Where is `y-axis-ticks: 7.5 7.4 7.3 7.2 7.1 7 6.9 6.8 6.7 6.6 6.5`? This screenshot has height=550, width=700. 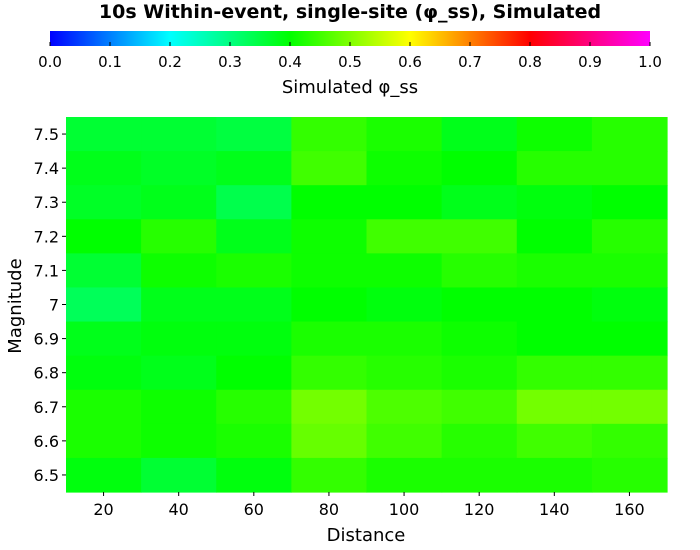 y-axis-ticks: 7.5 7.4 7.3 7.2 7.1 7 6.9 6.8 6.7 6.6 6.5 is located at coordinates (50, 305).